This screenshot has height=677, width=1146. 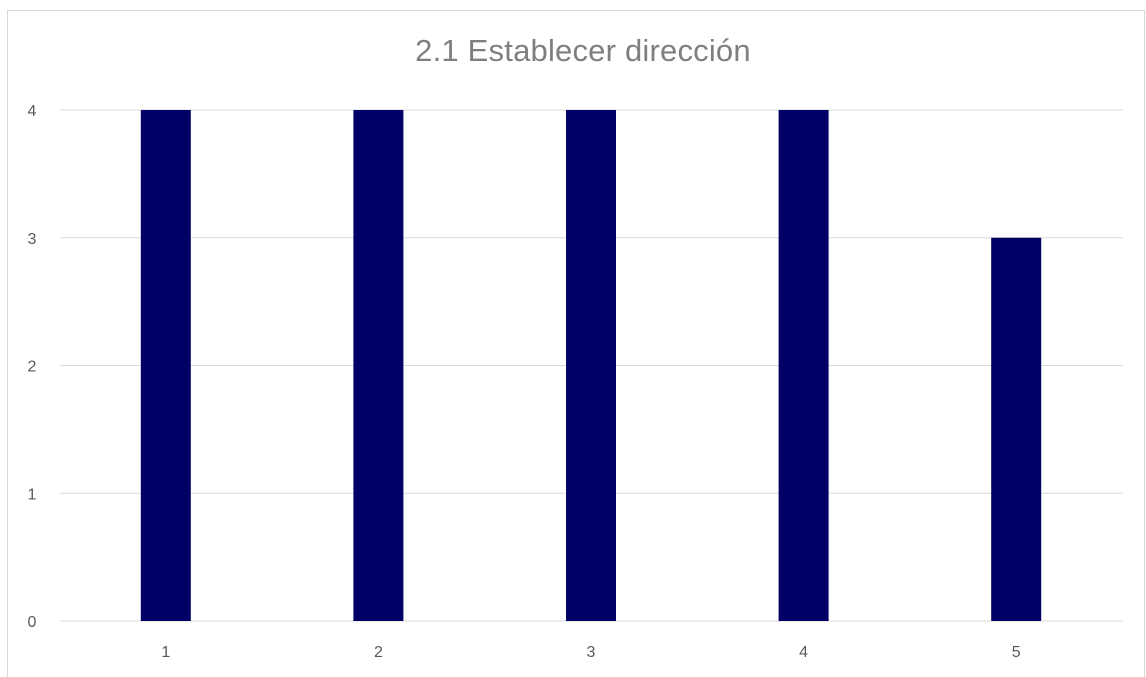 What do you see at coordinates (32, 622) in the screenshot?
I see `y-tick-label: 0` at bounding box center [32, 622].